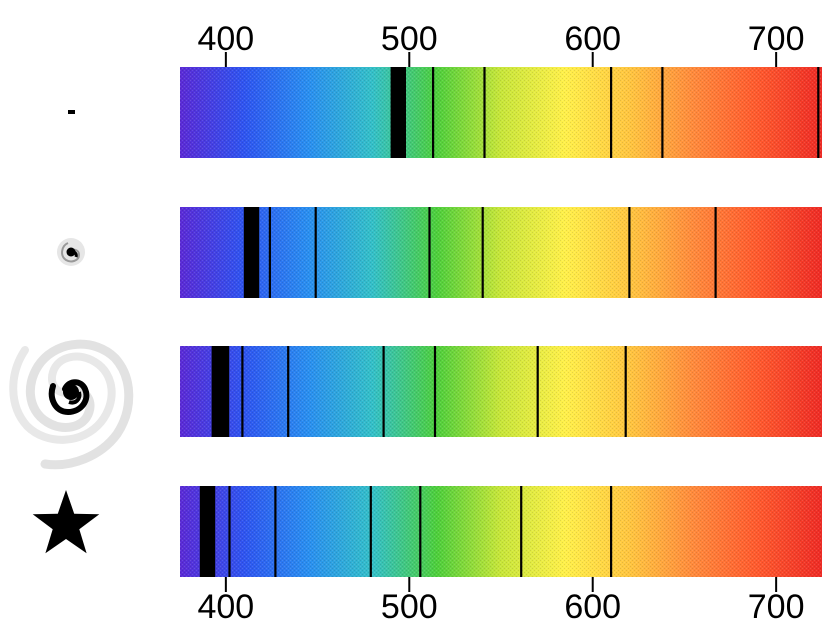 This screenshot has height=634, width=825. What do you see at coordinates (71, 252) in the screenshot?
I see `small-spiral-galaxy-icon` at bounding box center [71, 252].